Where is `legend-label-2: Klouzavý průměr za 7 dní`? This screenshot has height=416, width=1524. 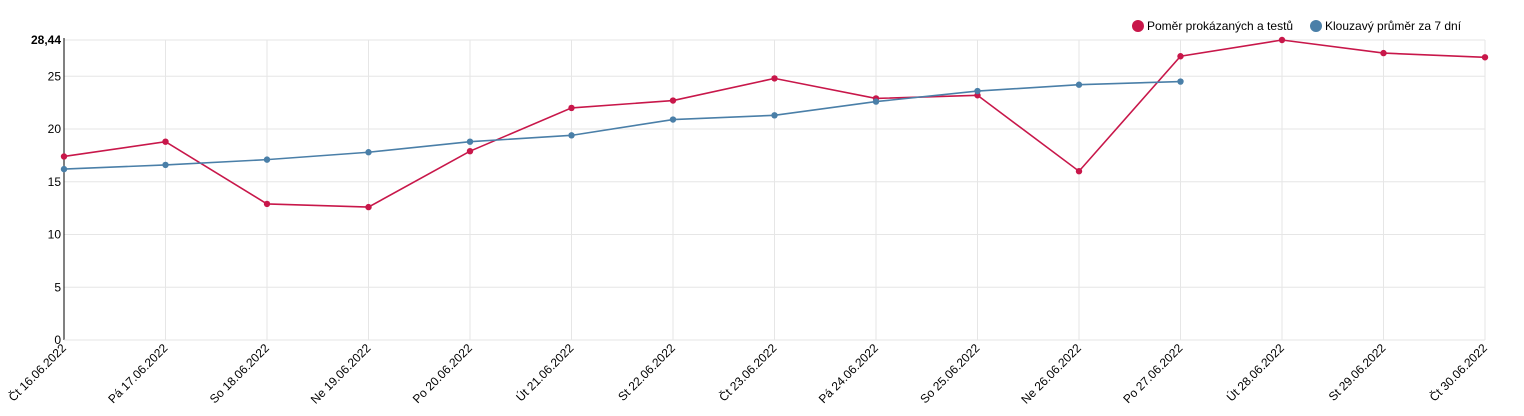 legend-label-2: Klouzavý průměr za 7 dní is located at coordinates (1393, 26).